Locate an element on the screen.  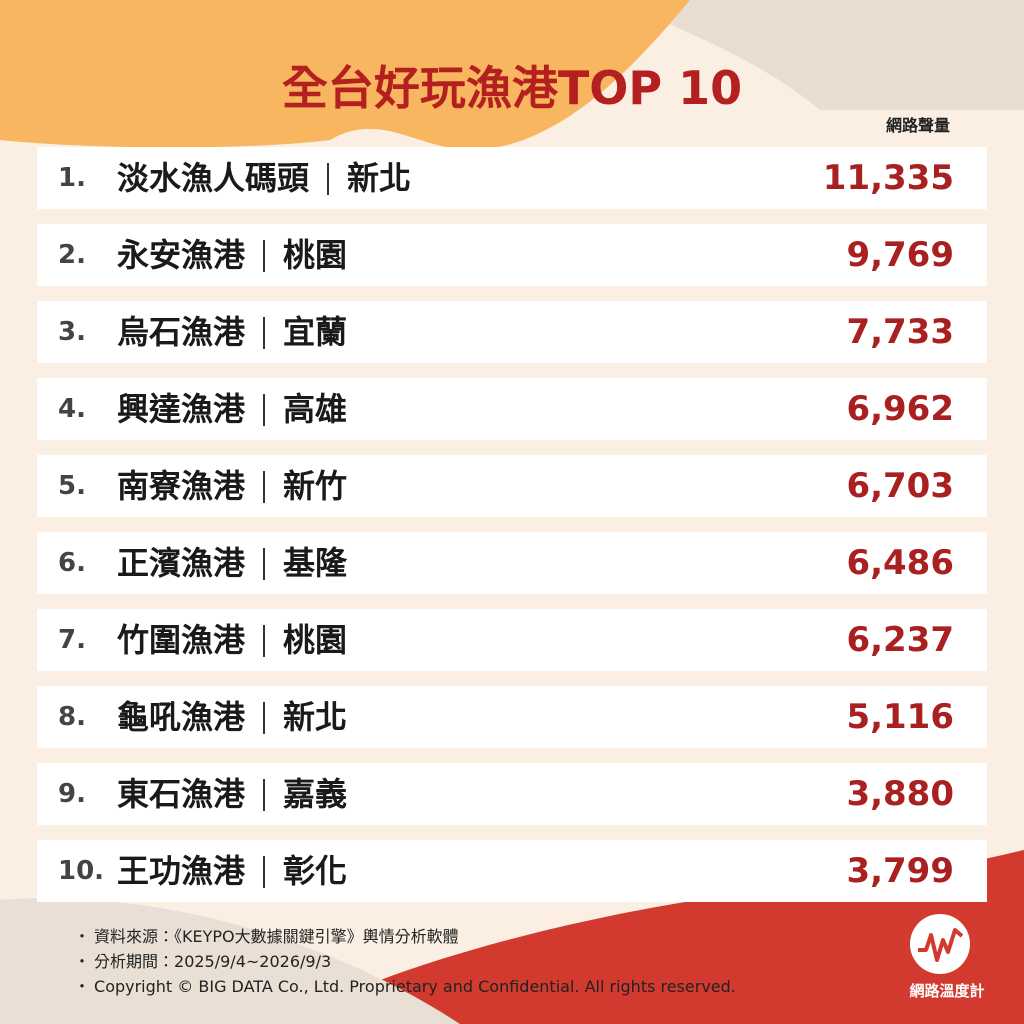
table-row: 4. 興達漁港 高雄 6,962 is located at coordinates (512, 409).